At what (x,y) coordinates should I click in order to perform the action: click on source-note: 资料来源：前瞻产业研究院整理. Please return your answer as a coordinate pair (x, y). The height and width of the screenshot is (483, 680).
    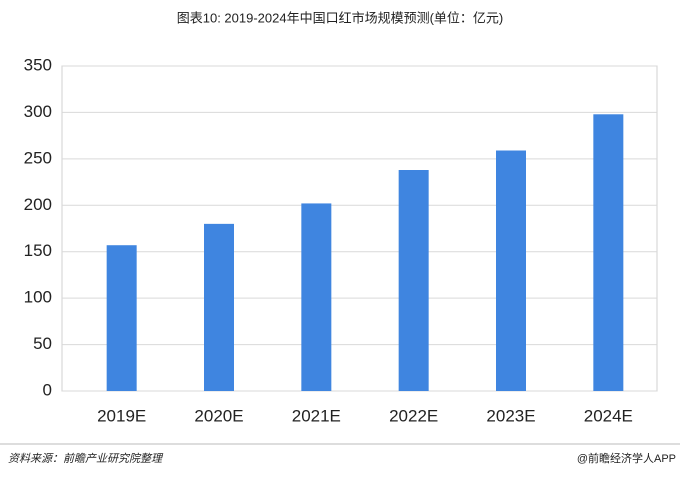
    Looking at the image, I should click on (86, 458).